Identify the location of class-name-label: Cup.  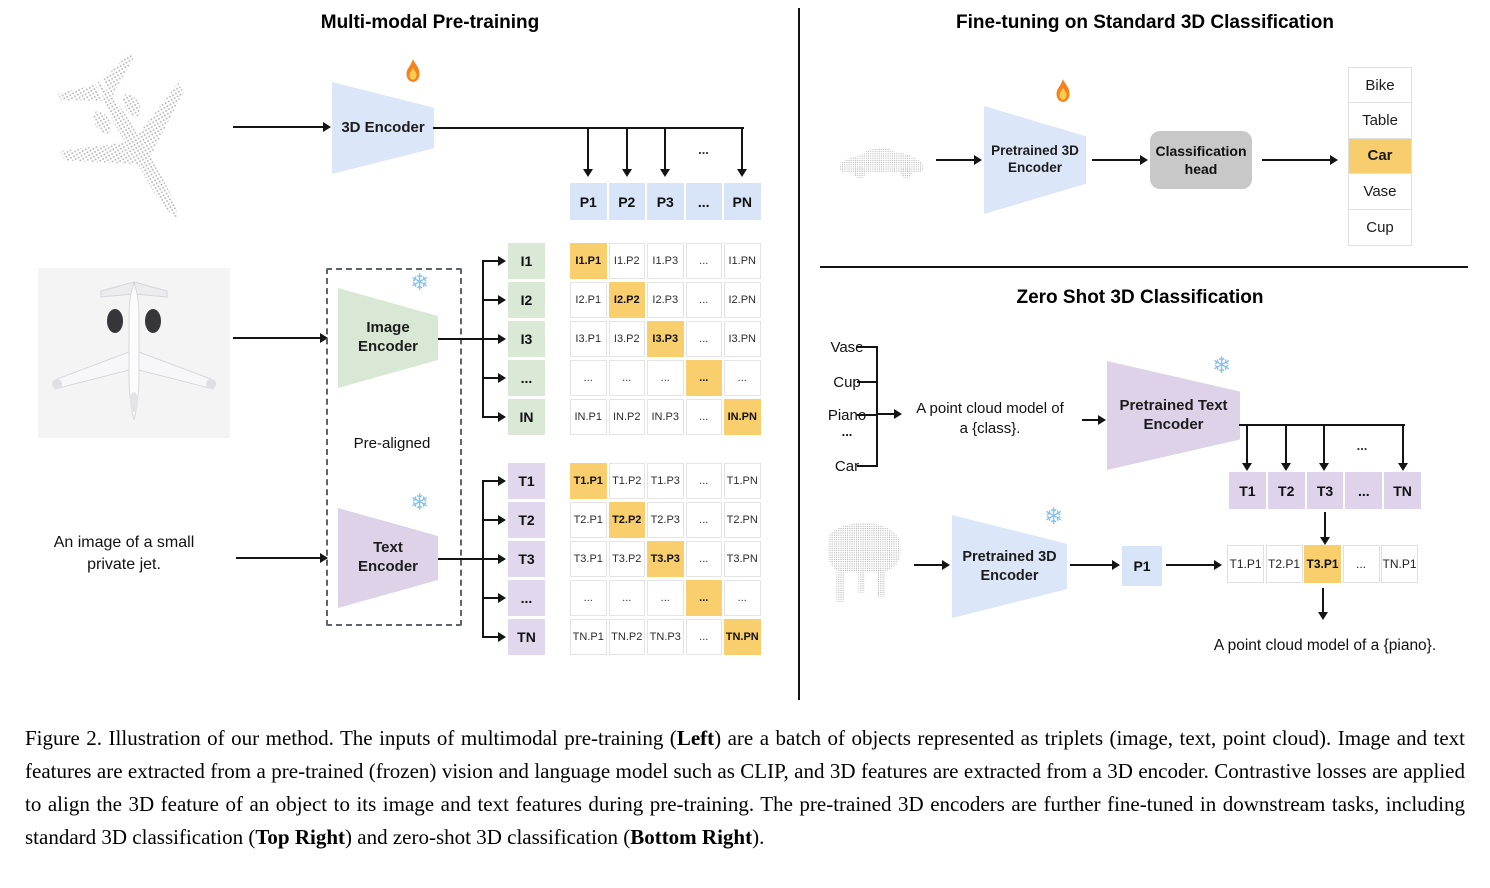
(847, 382).